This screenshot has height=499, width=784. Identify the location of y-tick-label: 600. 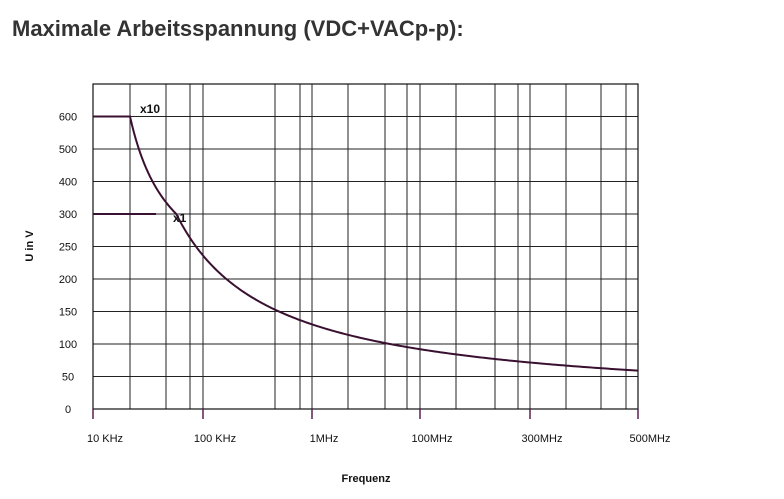
(68, 118).